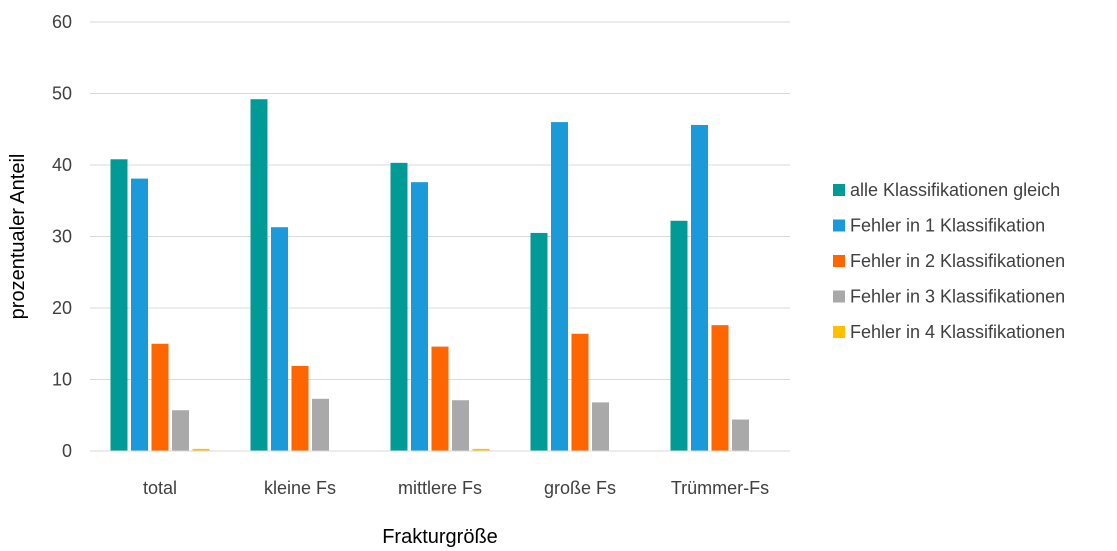 The image size is (1117, 551). I want to click on y-tick-label: 0, so click(67, 451).